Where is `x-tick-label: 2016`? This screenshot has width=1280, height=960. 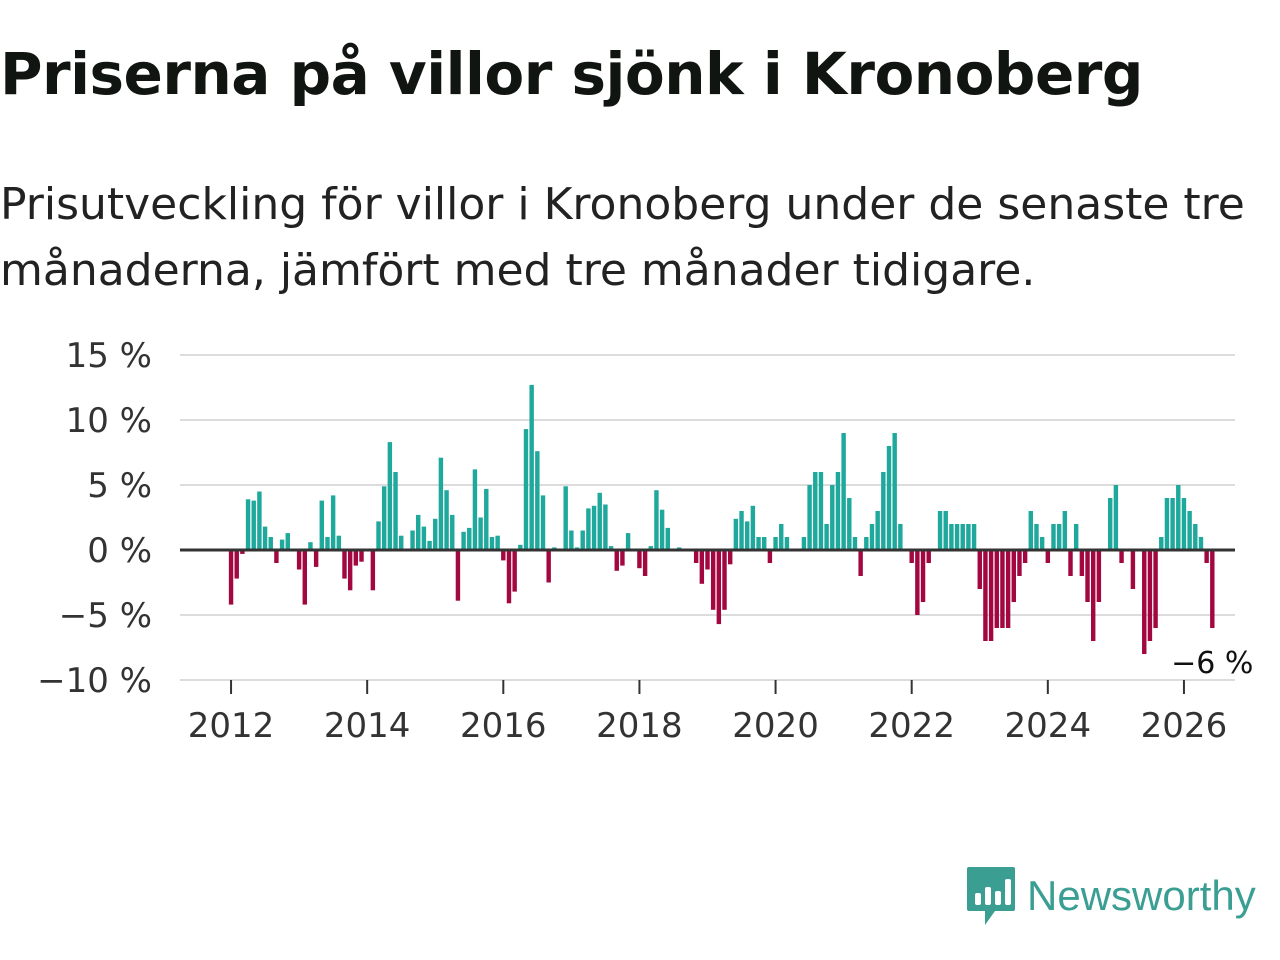
x-tick-label: 2016 is located at coordinates (503, 726).